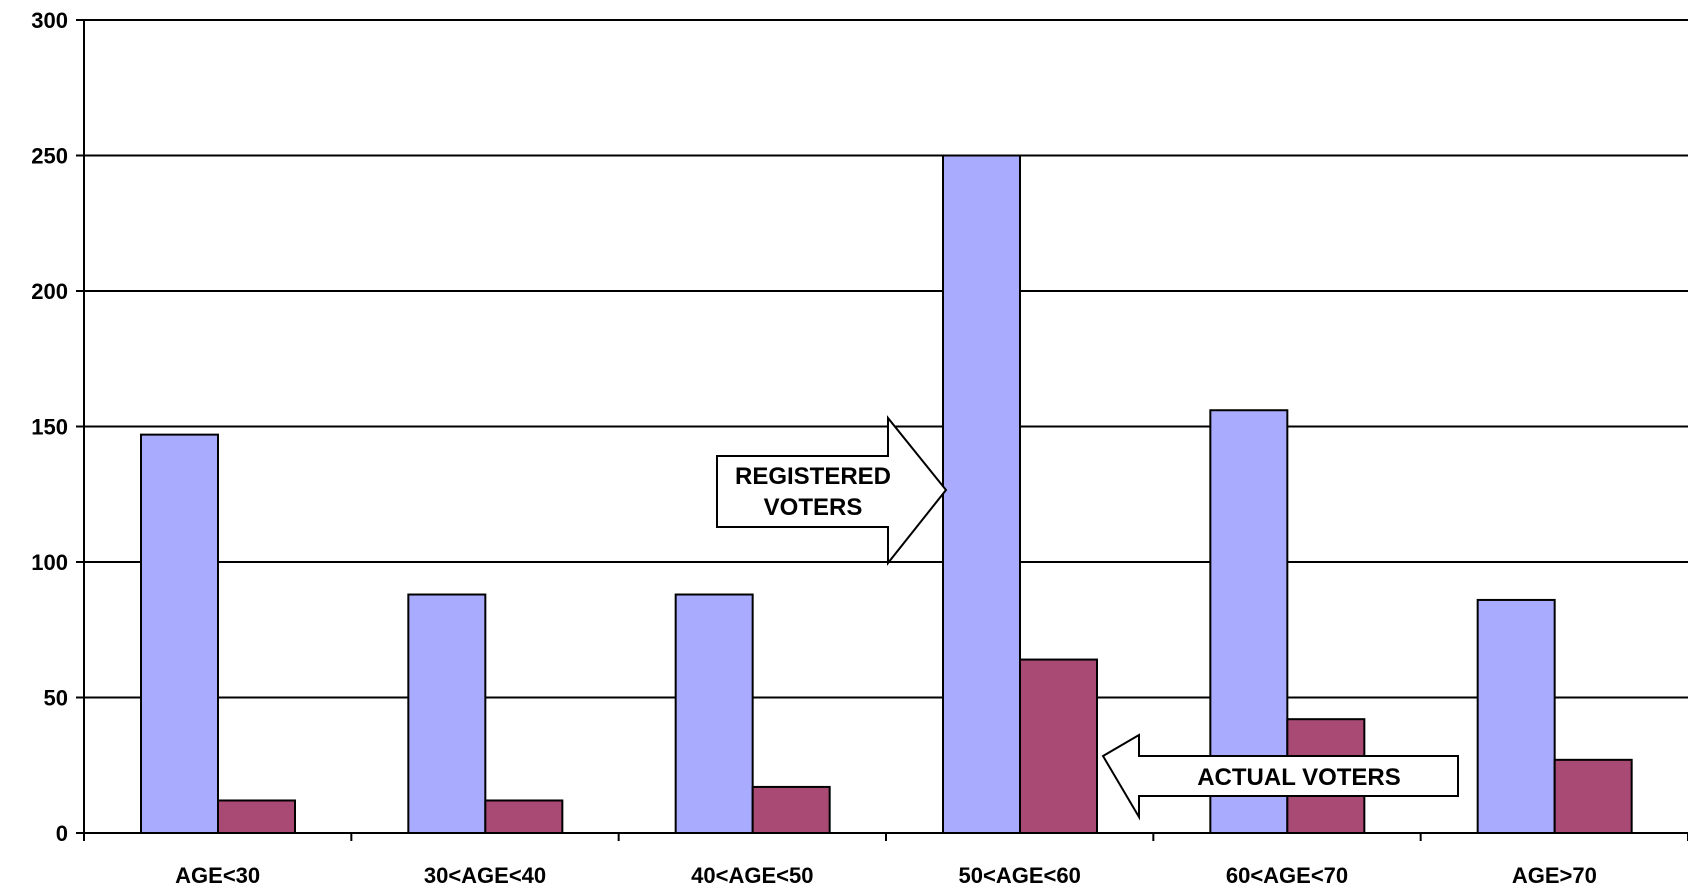 This screenshot has width=1688, height=890. Describe the element at coordinates (752, 875) in the screenshot. I see `x-category-label: 40<AGE<50` at that location.